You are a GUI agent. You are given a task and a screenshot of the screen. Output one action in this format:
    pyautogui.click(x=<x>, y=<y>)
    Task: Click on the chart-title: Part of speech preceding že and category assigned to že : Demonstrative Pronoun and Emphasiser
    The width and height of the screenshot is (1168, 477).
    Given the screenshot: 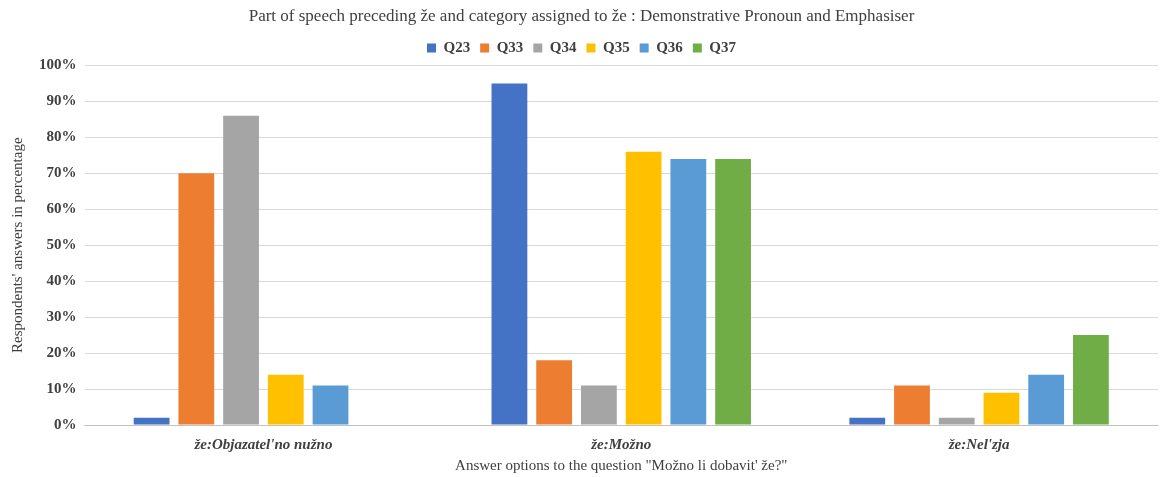 What is the action you would take?
    pyautogui.click(x=581, y=15)
    